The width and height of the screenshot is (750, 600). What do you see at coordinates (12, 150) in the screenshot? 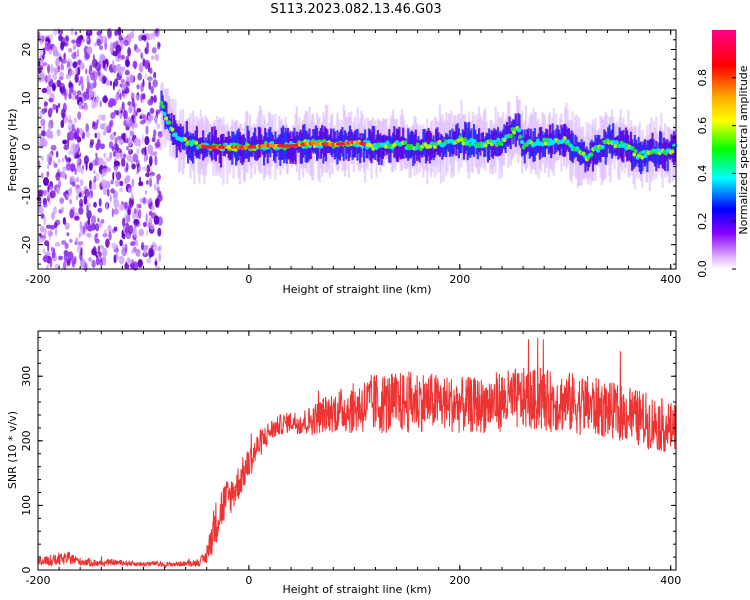
I see `spectrogram-y-label: Frequency (Hz)` at bounding box center [12, 150].